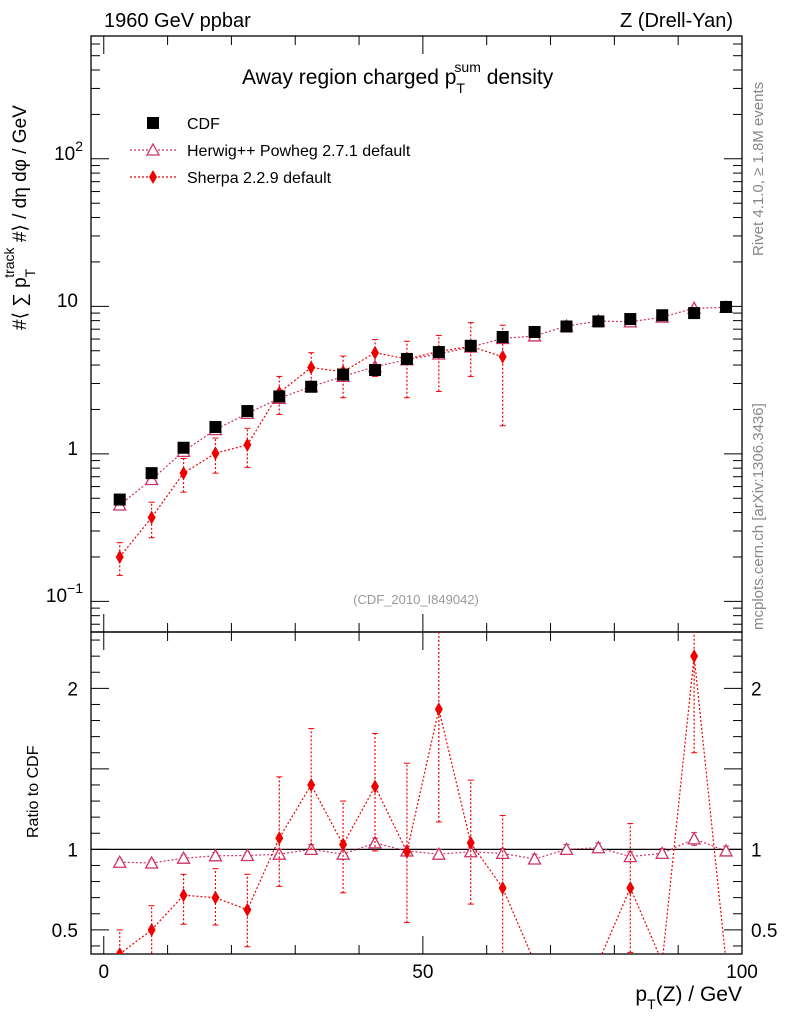 The image size is (786, 1024). I want to click on ratio-ytick-label-right-2: 2, so click(756, 689).